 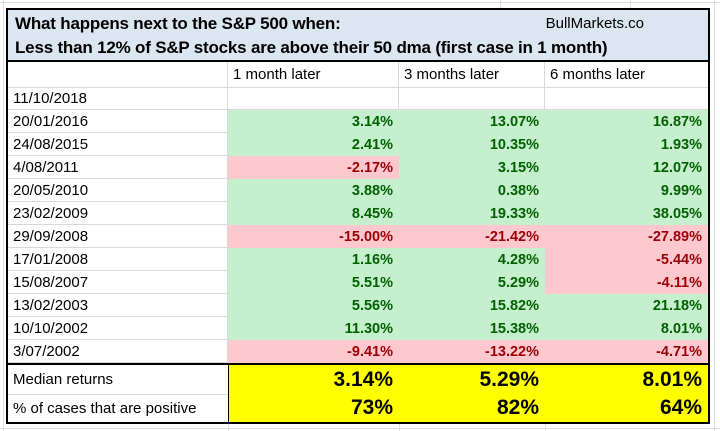 I want to click on value-cell: 1.16%, so click(x=313, y=259).